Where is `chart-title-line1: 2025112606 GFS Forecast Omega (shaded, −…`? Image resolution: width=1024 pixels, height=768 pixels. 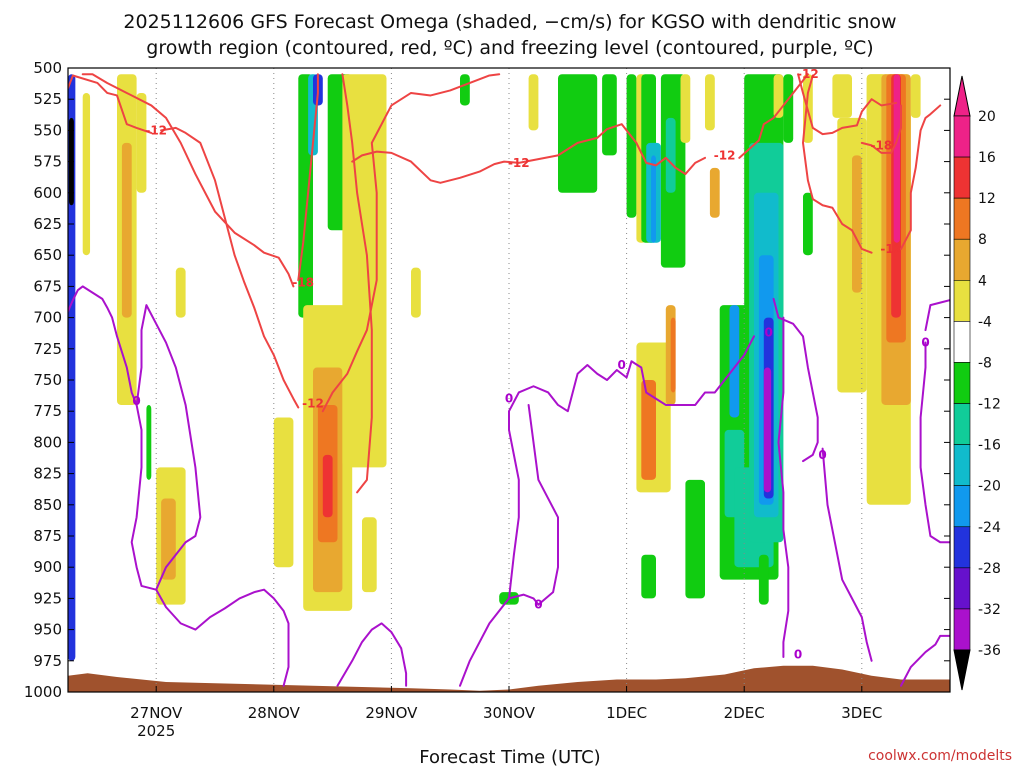 chart-title-line1: 2025112606 GFS Forecast Omega (shaded, −… is located at coordinates (509, 22).